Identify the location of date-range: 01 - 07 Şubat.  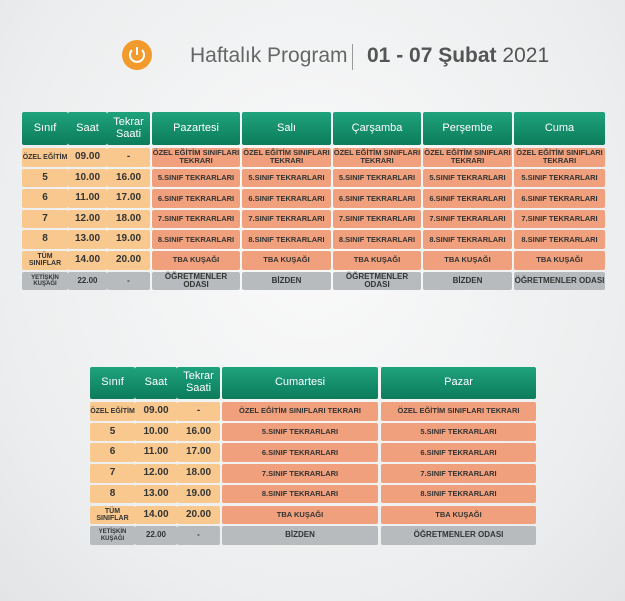
(432, 55).